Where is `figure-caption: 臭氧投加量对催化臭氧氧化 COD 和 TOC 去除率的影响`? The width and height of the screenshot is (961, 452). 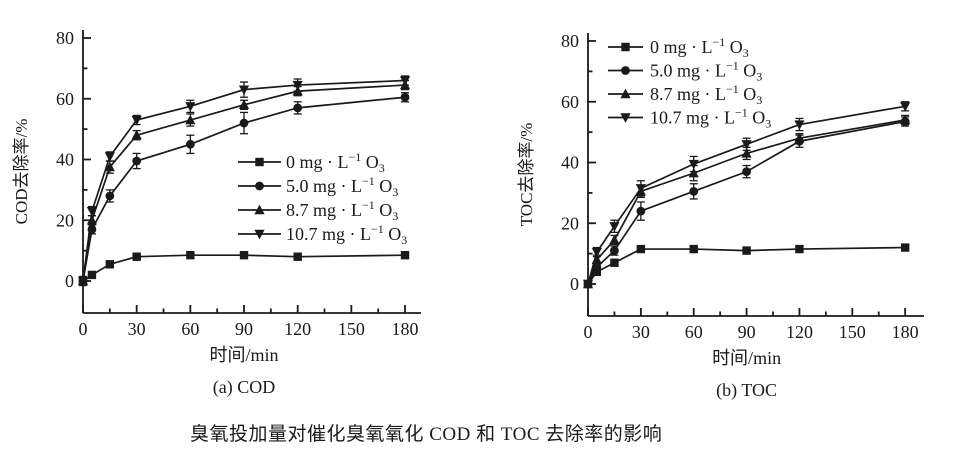 figure-caption: 臭氧投加量对催化臭氧氧化 COD 和 TOC 去除率的影响 is located at coordinates (426, 434).